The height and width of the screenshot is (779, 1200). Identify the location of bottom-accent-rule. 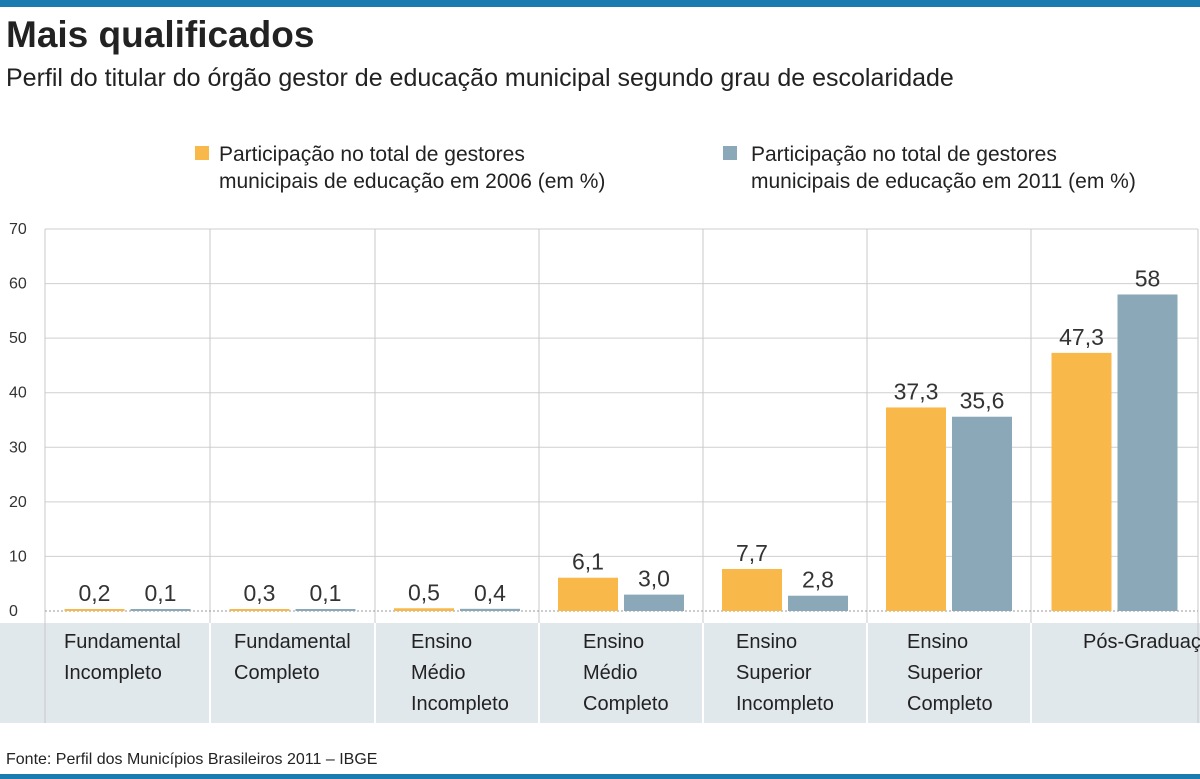
(600, 776).